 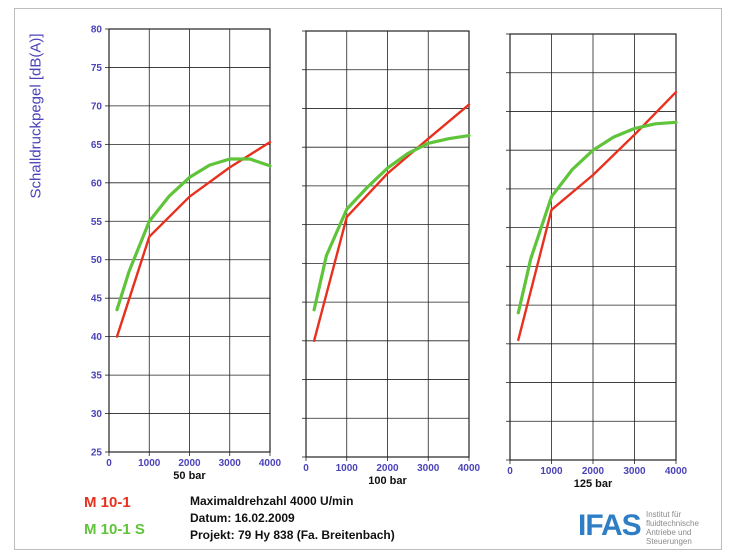 What do you see at coordinates (97, 299) in the screenshot?
I see `y-tick-label: 45` at bounding box center [97, 299].